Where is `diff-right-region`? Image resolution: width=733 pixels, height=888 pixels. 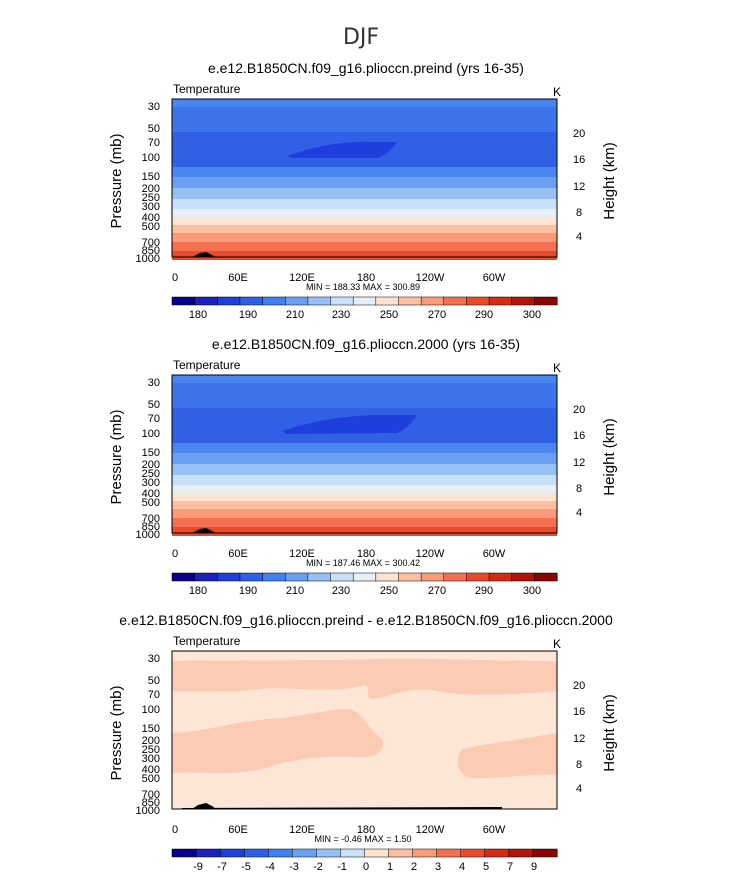
diff-right-region is located at coordinates (507, 756).